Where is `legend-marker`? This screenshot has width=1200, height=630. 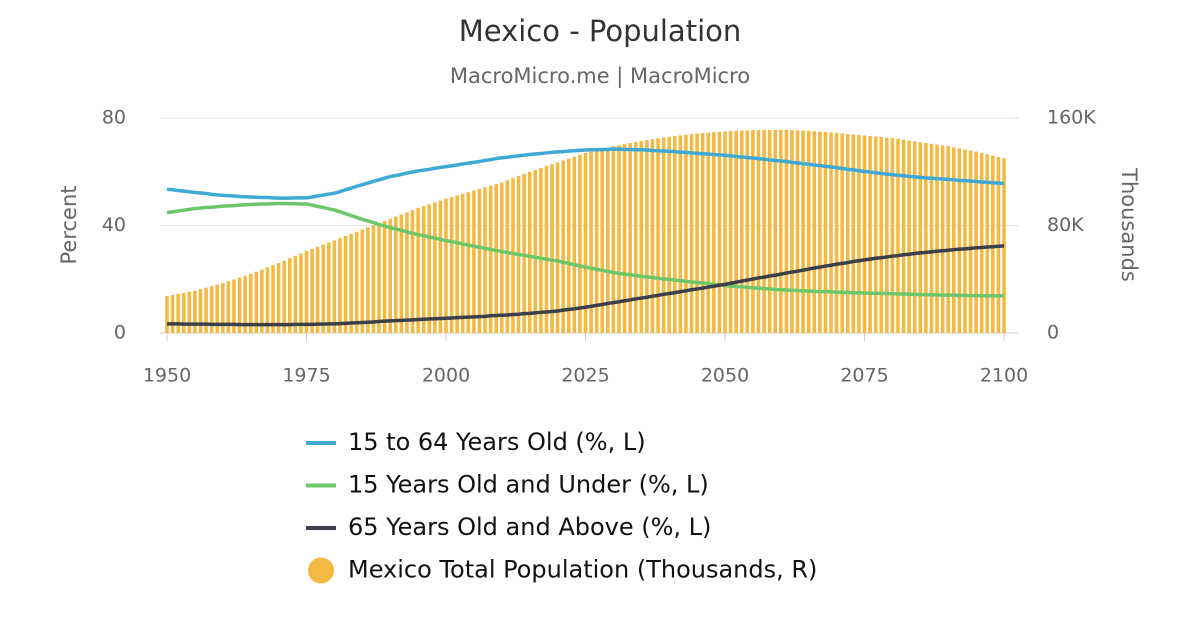 legend-marker is located at coordinates (321, 570).